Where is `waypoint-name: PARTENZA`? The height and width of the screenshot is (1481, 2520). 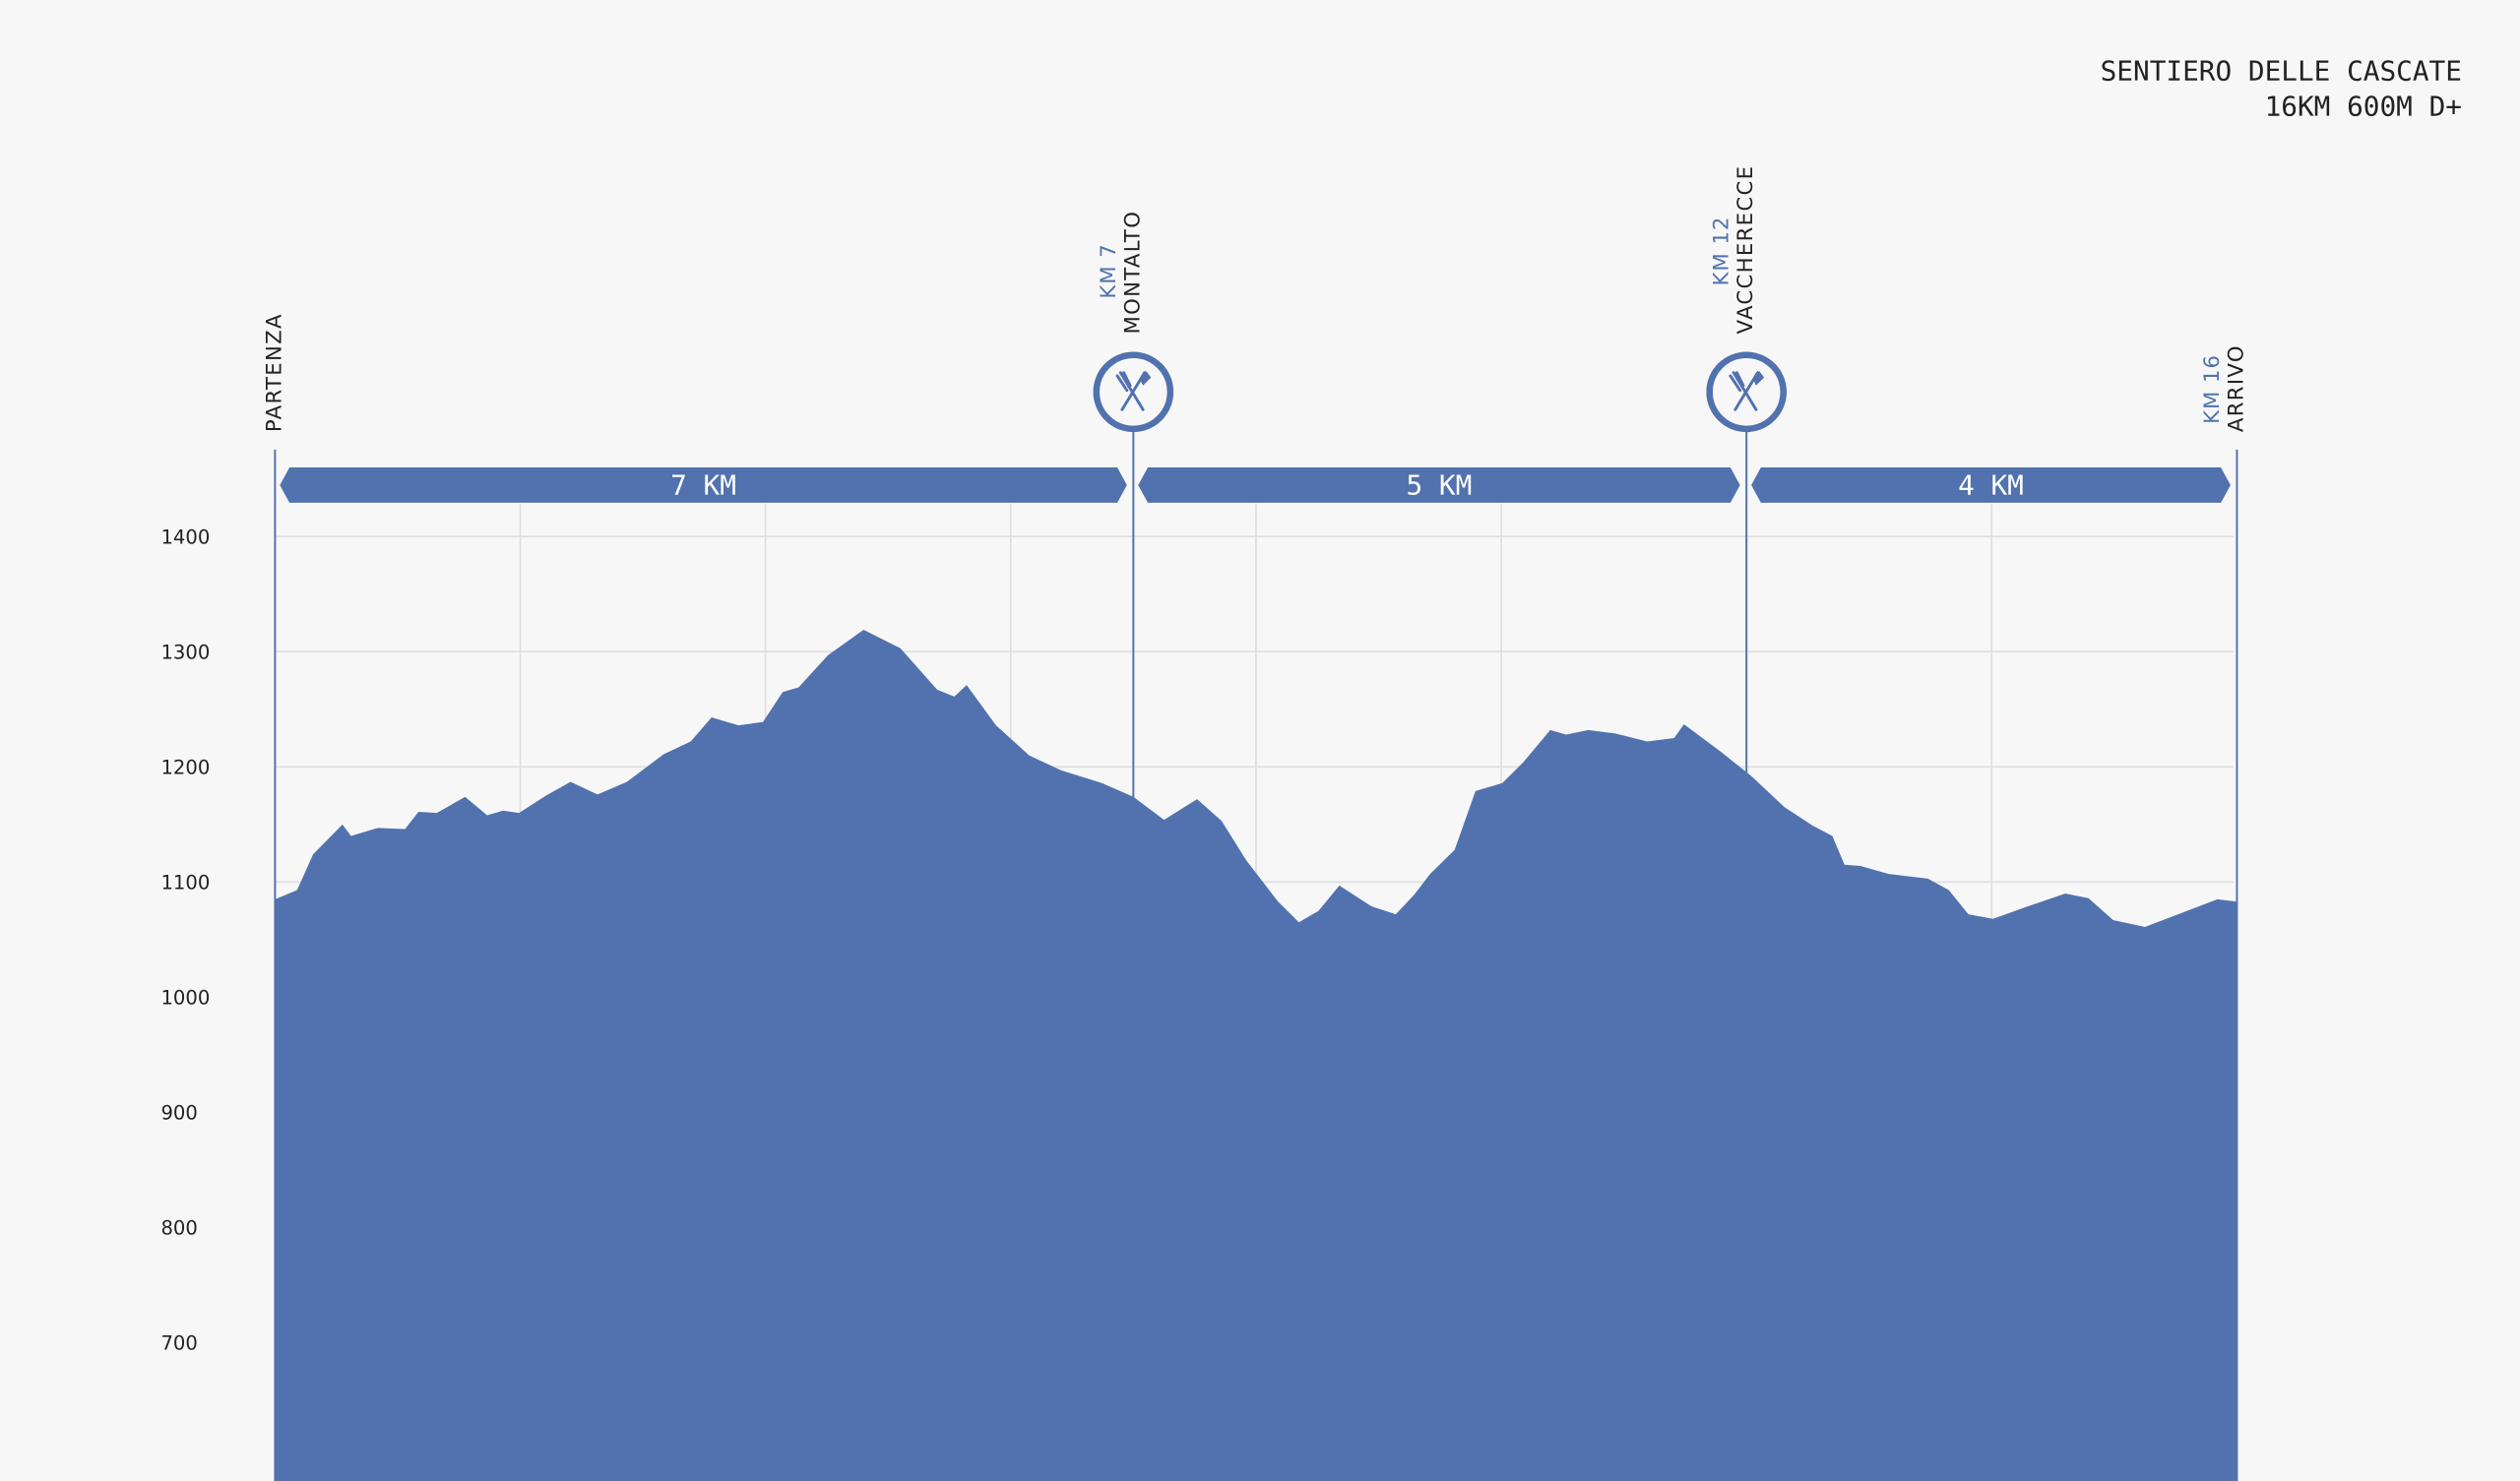 waypoint-name: PARTENZA is located at coordinates (274, 372).